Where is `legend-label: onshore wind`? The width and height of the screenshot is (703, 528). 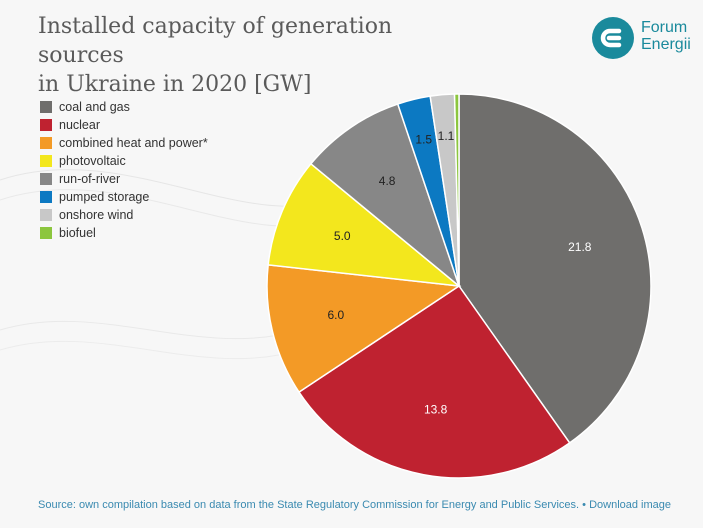
legend-label: onshore wind is located at coordinates (96, 215).